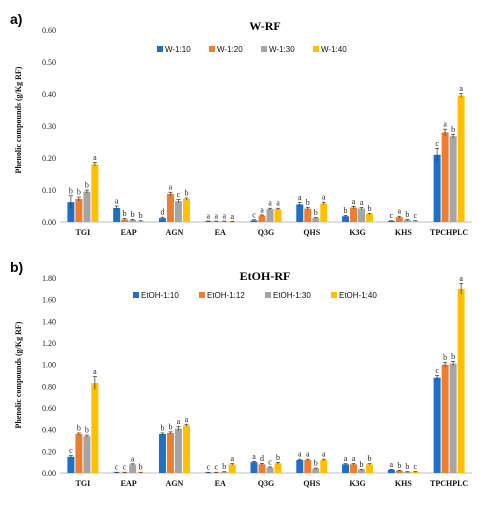  What do you see at coordinates (311, 232) in the screenshot?
I see `panel-a-category-label: QHS` at bounding box center [311, 232].